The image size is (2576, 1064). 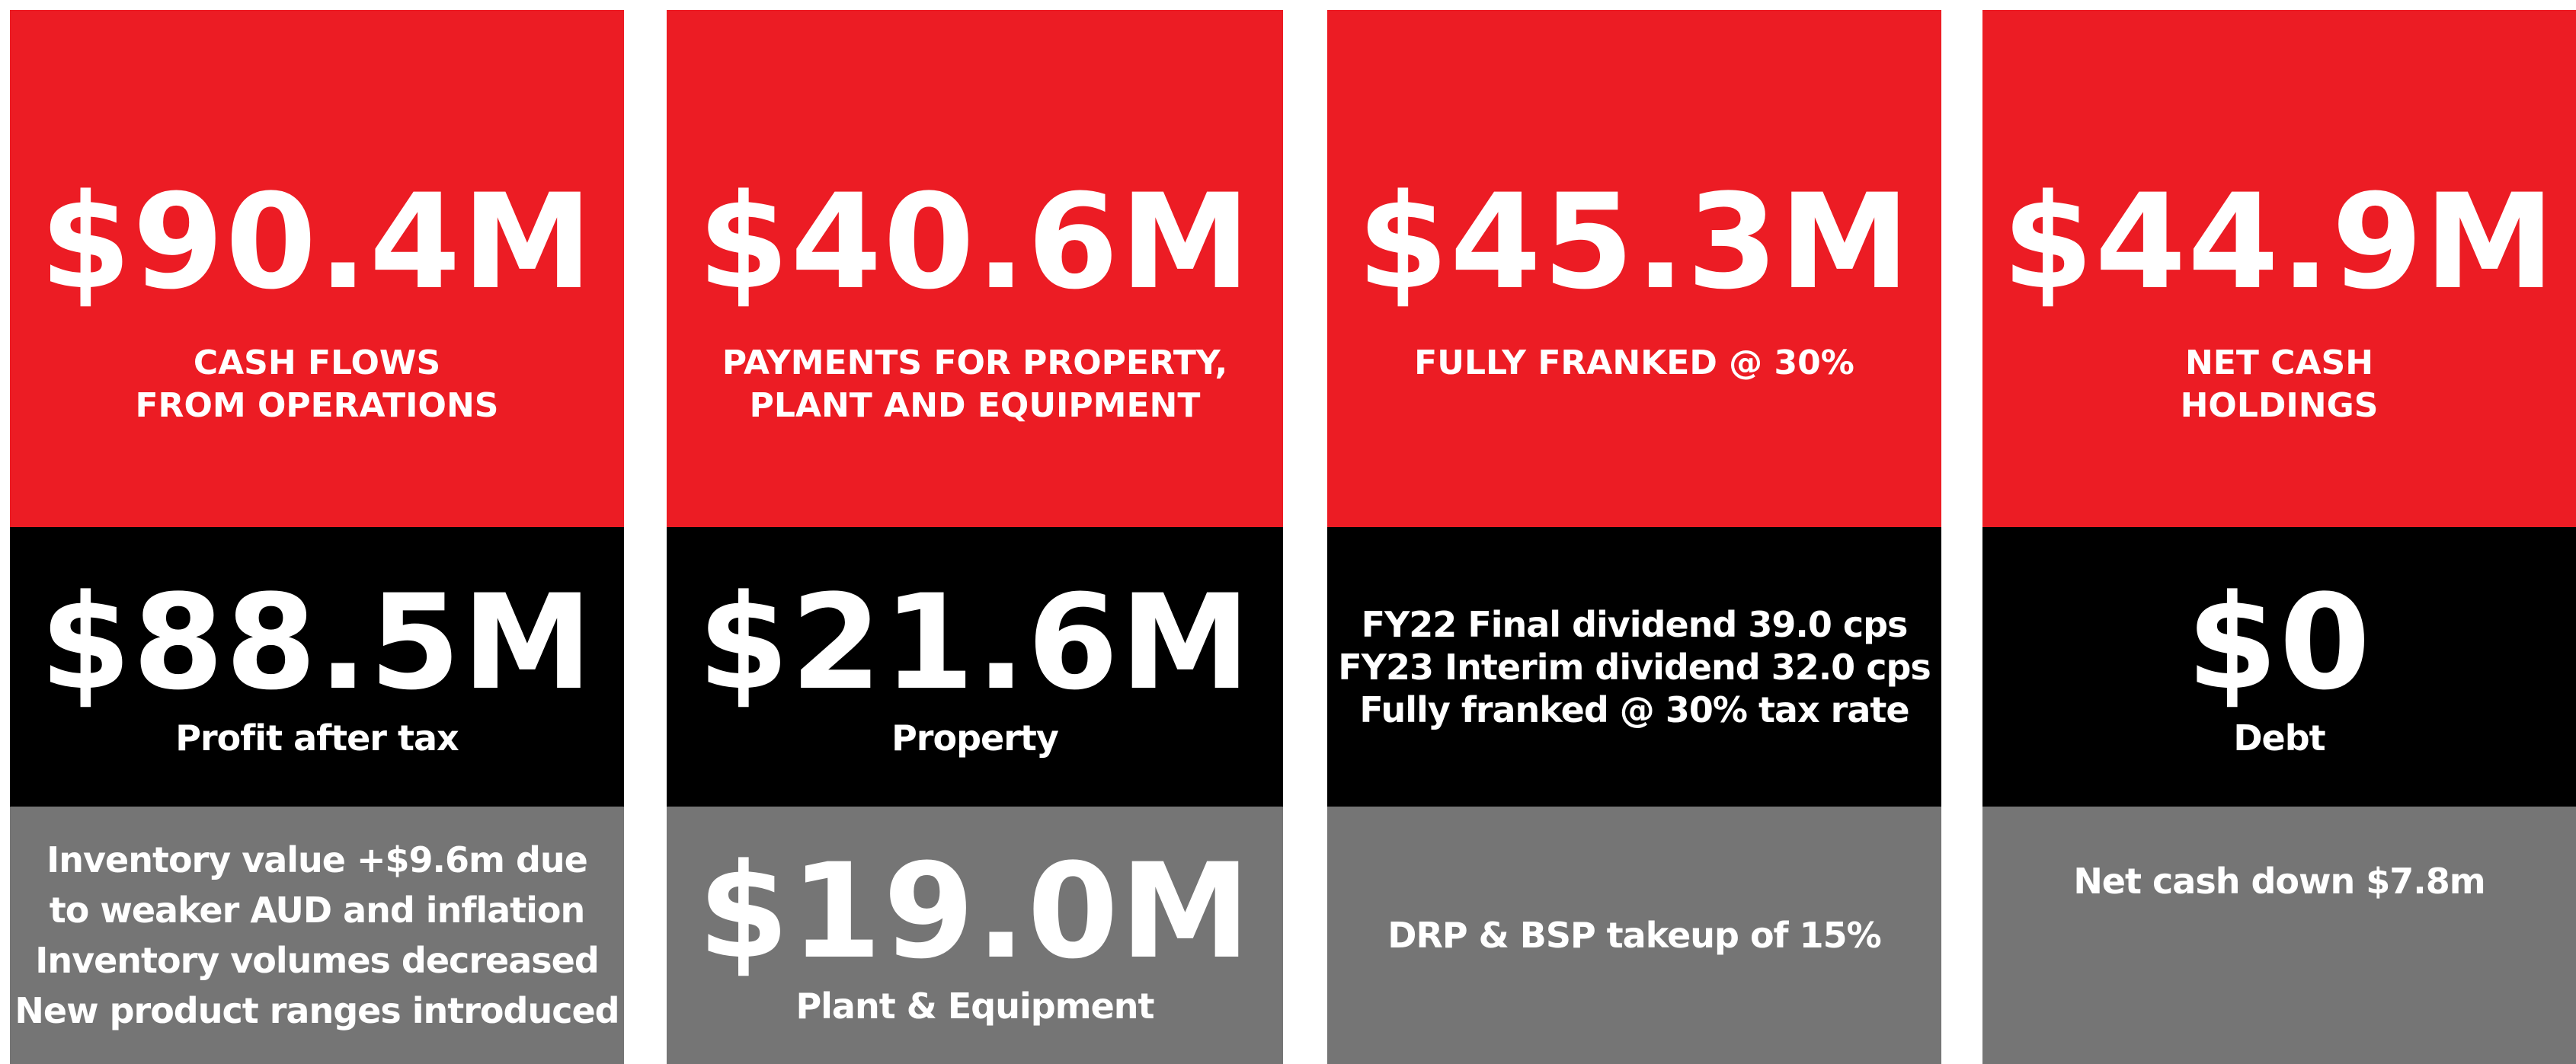 I want to click on metric-label: Inventory volumes decreased, so click(x=317, y=961).